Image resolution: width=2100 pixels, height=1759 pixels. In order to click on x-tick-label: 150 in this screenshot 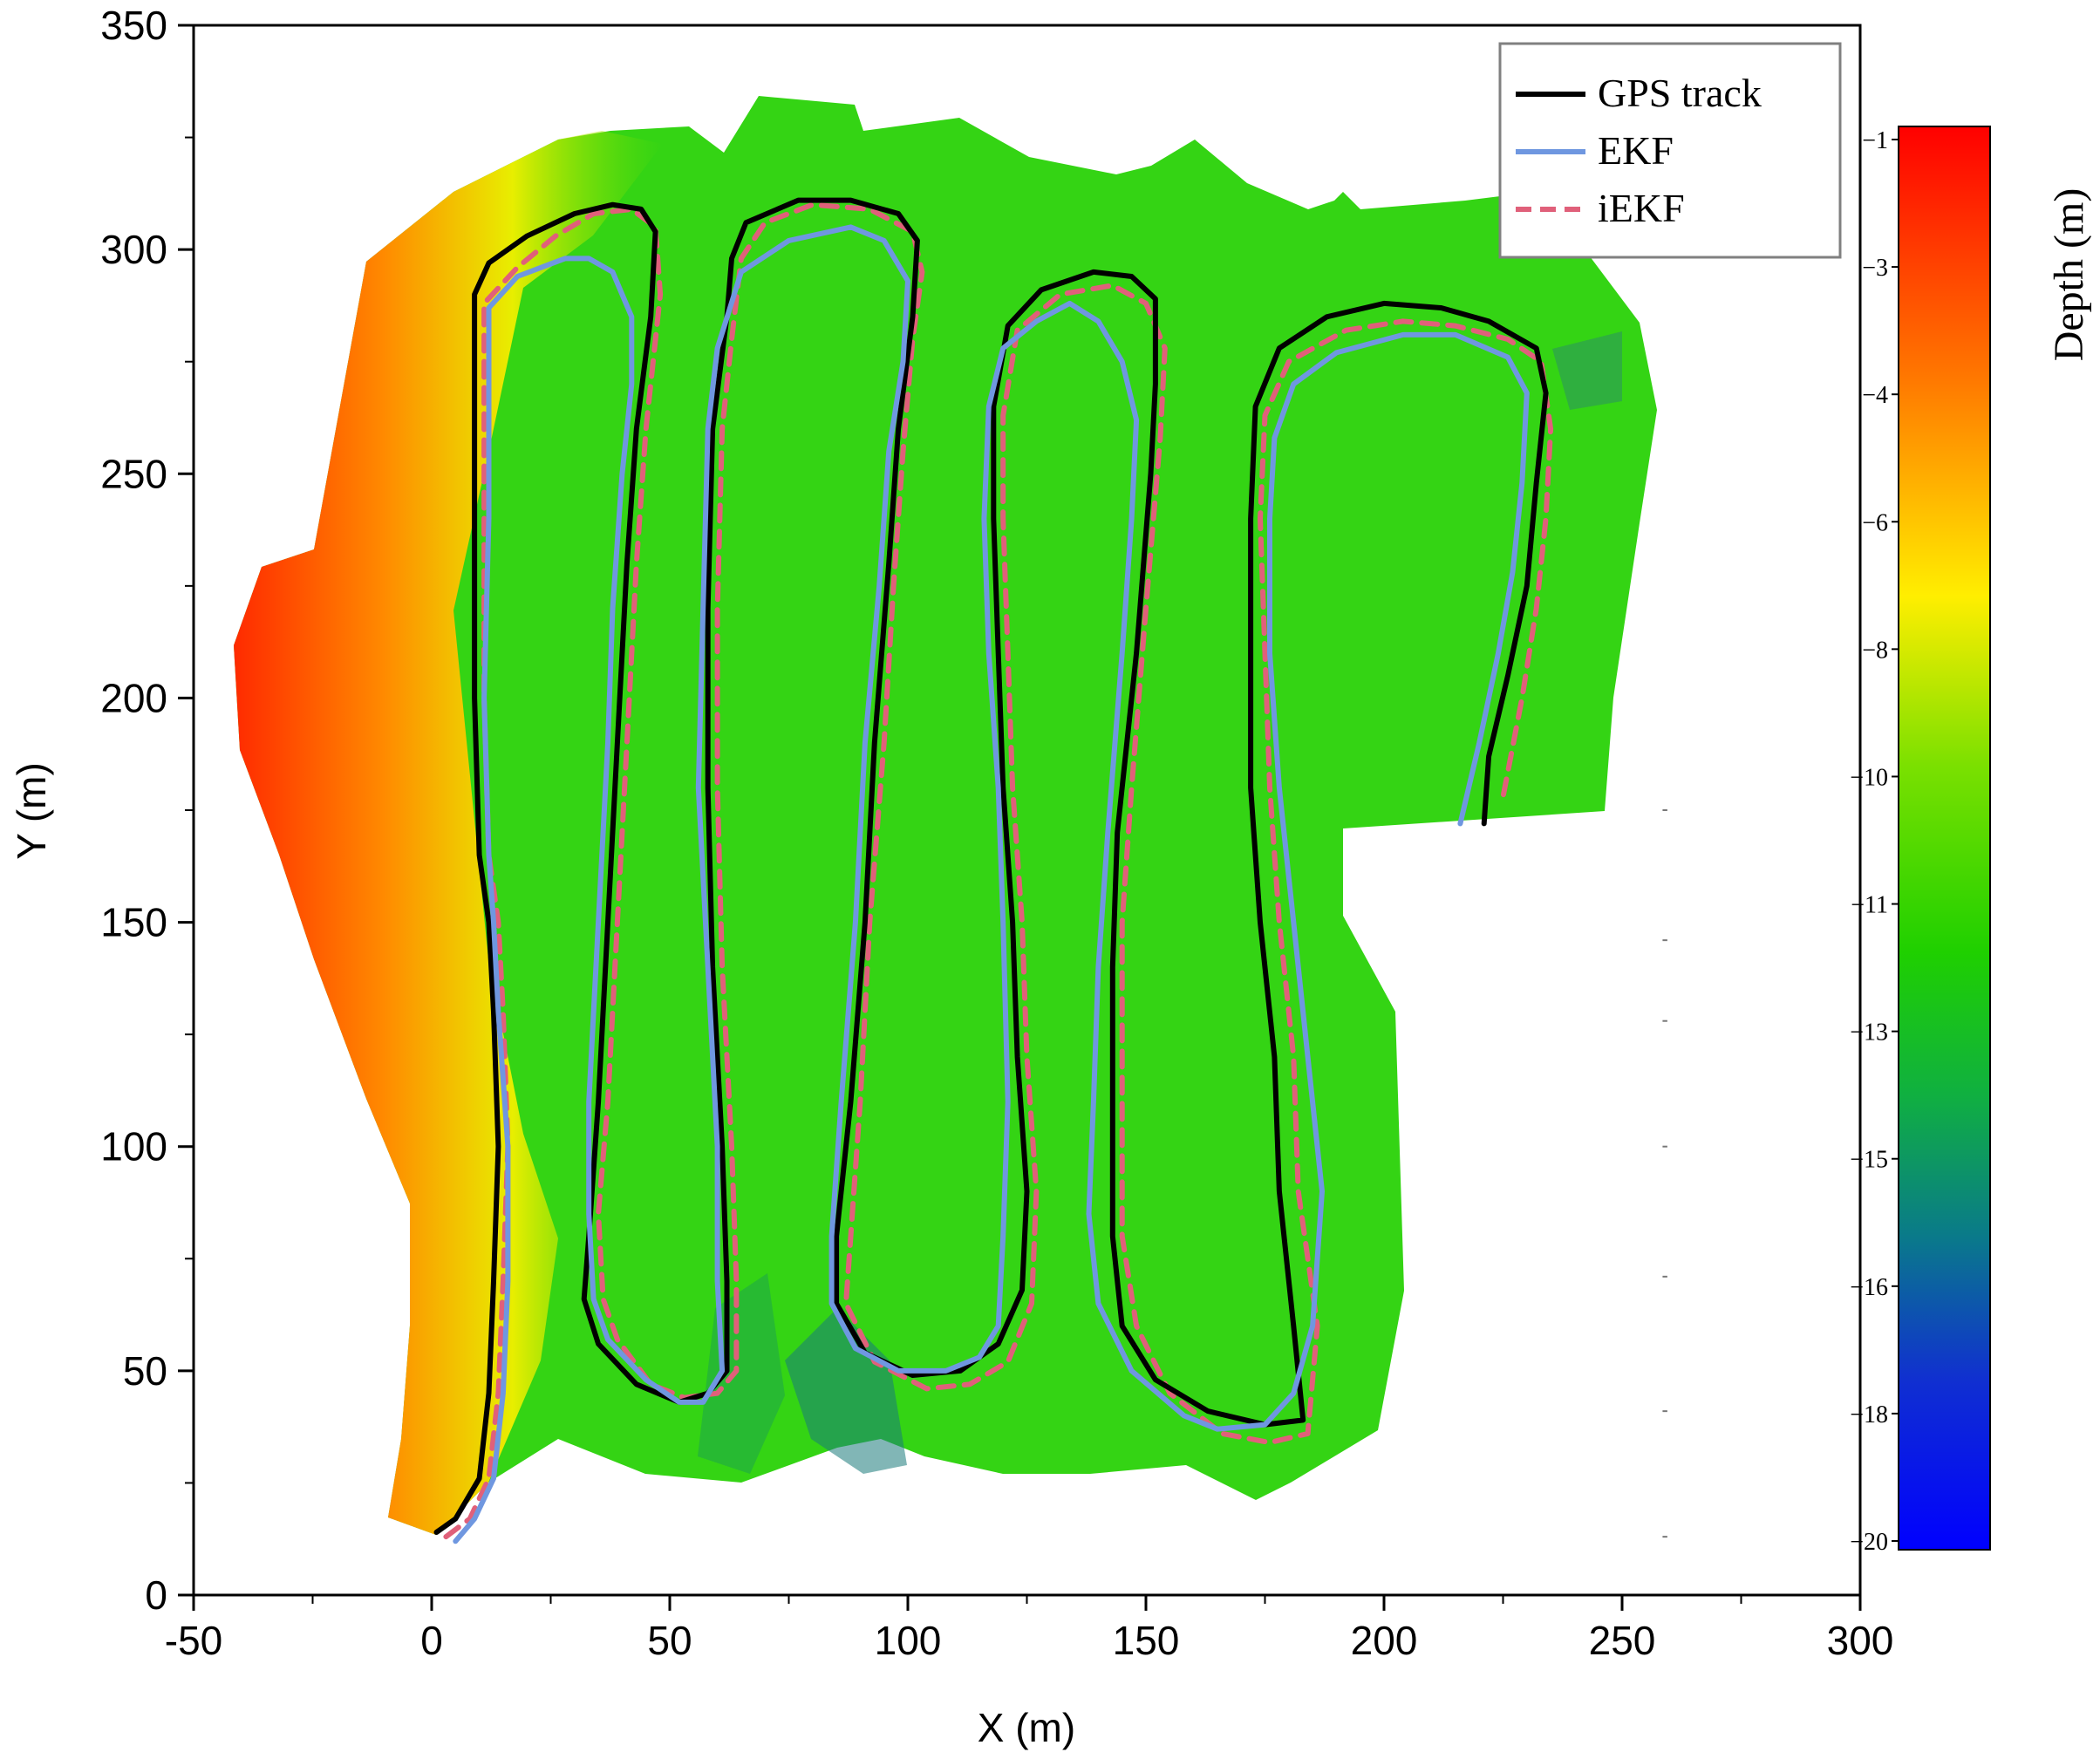, I will do `click(1146, 1640)`.